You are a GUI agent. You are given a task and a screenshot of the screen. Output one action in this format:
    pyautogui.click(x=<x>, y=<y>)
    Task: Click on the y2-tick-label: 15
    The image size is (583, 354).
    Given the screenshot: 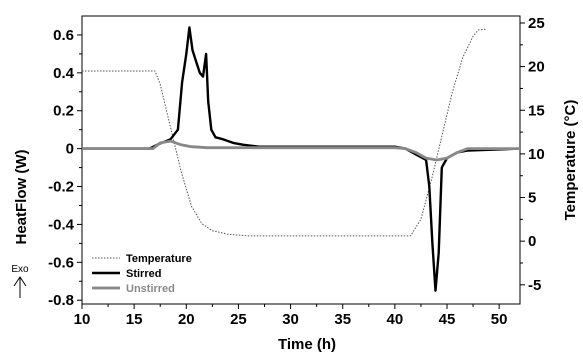 What is the action you would take?
    pyautogui.click(x=536, y=110)
    